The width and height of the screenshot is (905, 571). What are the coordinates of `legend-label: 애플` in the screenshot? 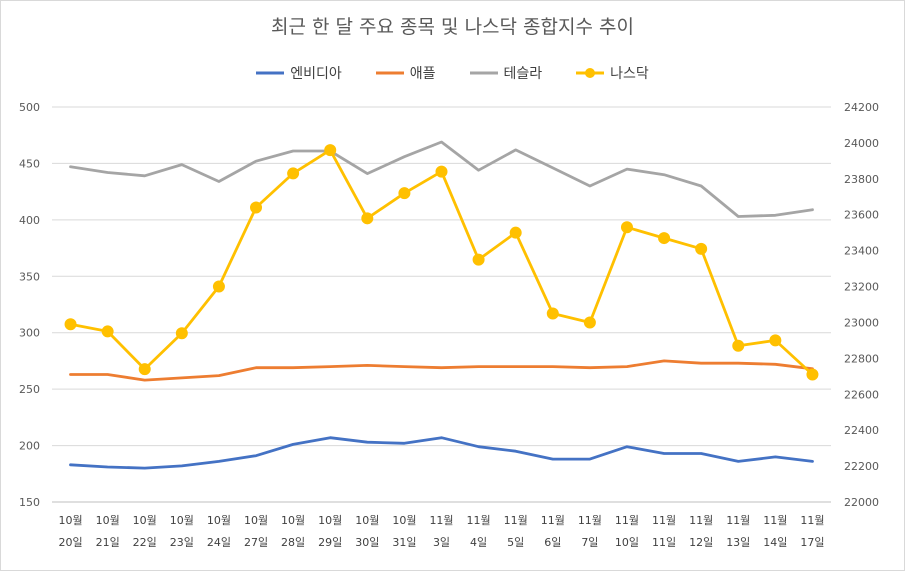 It's located at (422, 74).